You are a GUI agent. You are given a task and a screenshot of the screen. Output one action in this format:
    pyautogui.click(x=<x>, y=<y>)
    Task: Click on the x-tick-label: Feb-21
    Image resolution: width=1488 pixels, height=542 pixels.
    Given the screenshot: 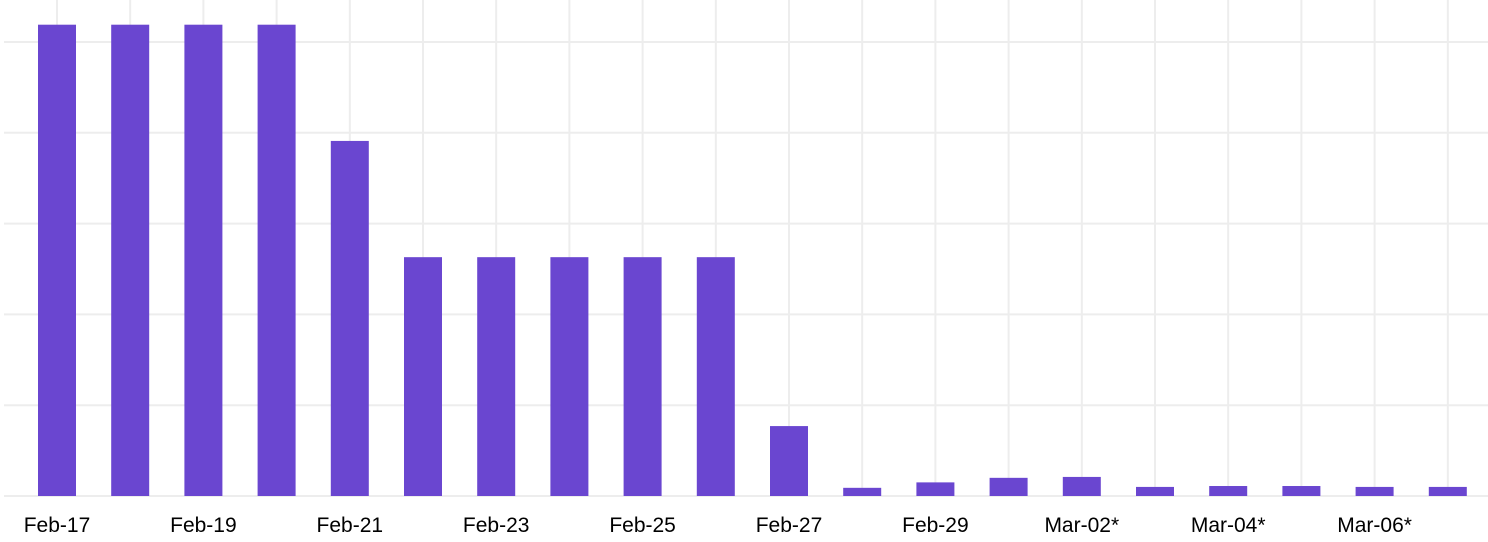 What is the action you would take?
    pyautogui.click(x=350, y=525)
    